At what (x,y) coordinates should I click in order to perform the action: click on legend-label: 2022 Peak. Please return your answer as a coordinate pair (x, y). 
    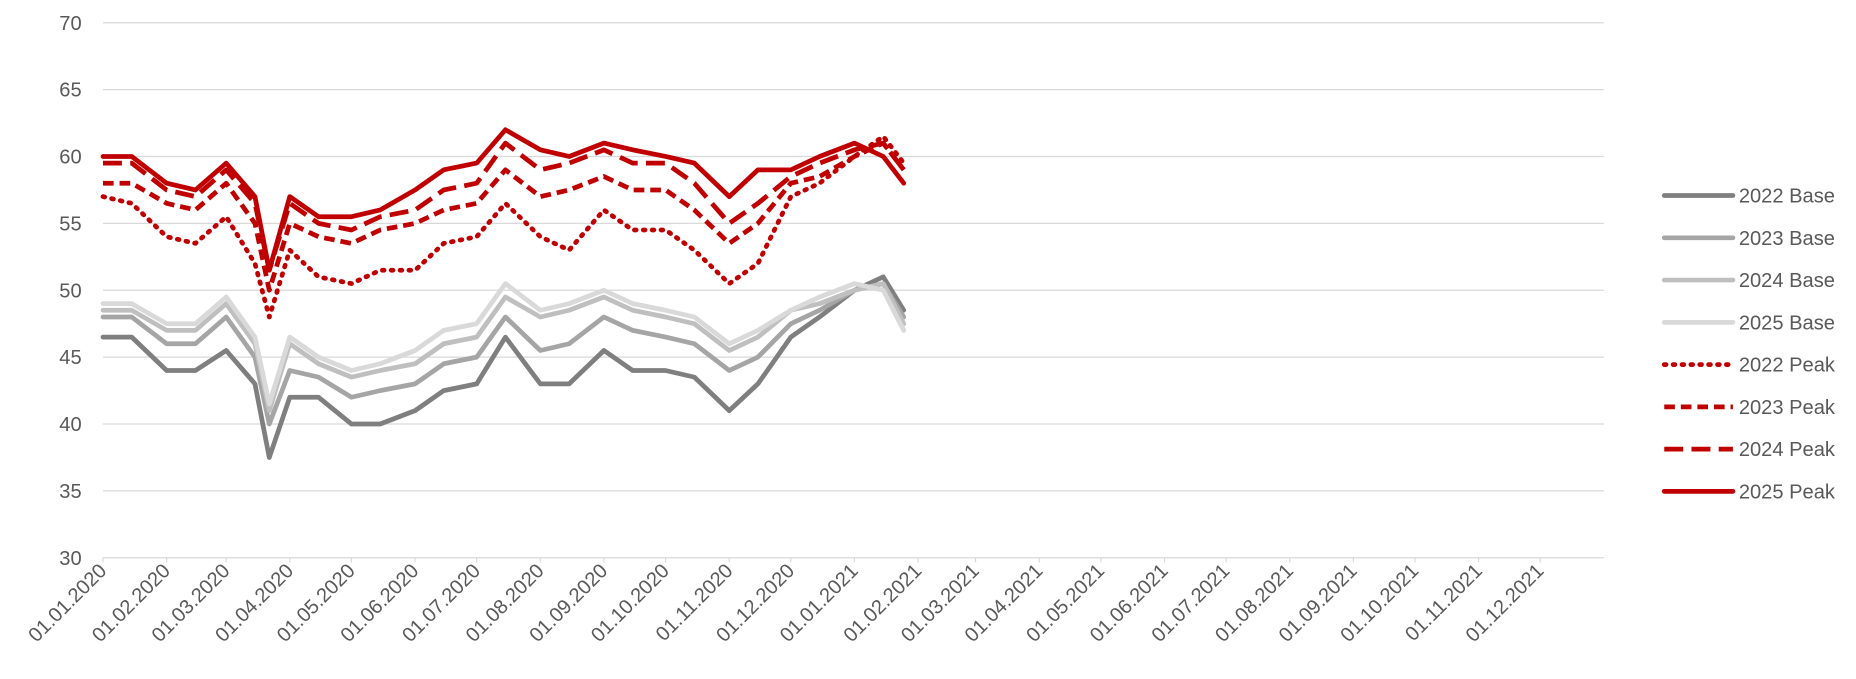
    Looking at the image, I should click on (1787, 366).